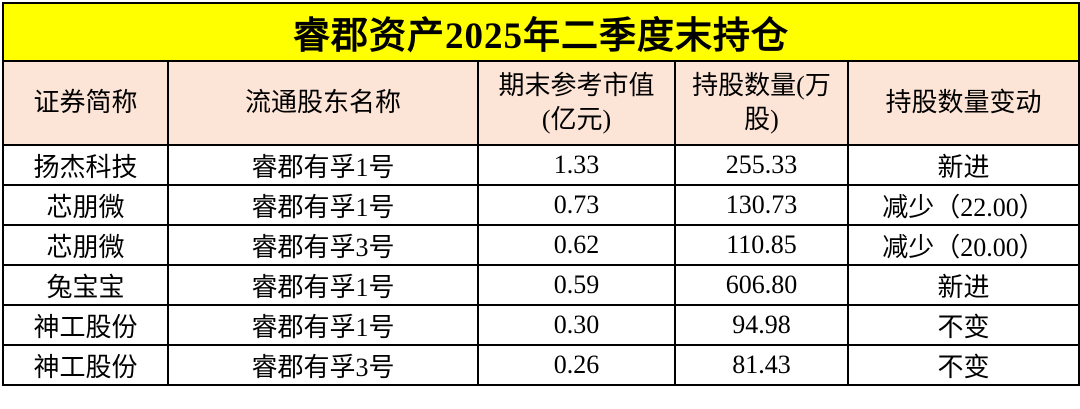 The width and height of the screenshot is (1080, 409). I want to click on header-share-change: 持股数量变动, so click(963, 103).